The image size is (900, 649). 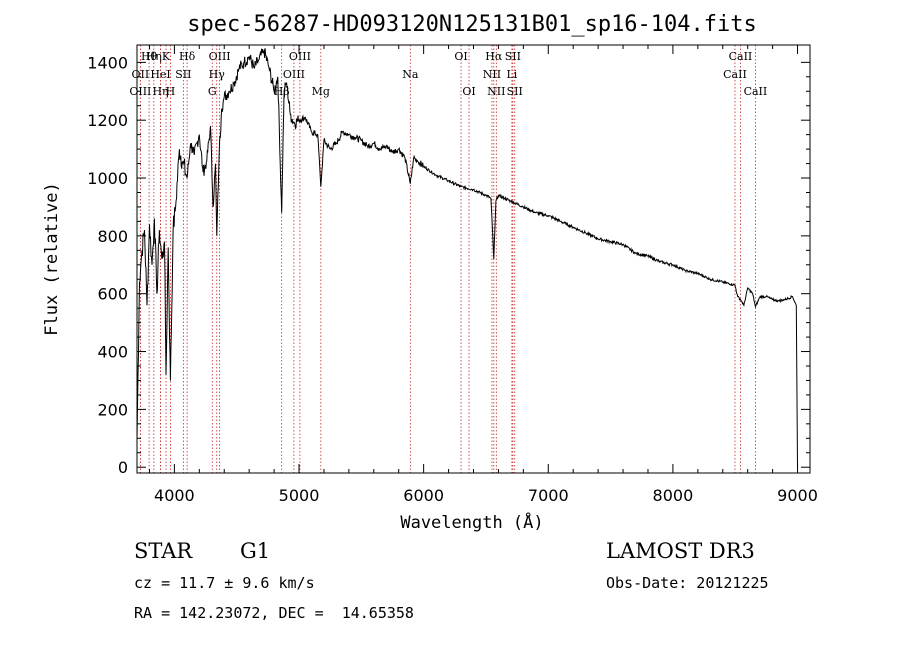 I want to click on x-axis-label: Wavelength (Å), so click(x=471, y=522).